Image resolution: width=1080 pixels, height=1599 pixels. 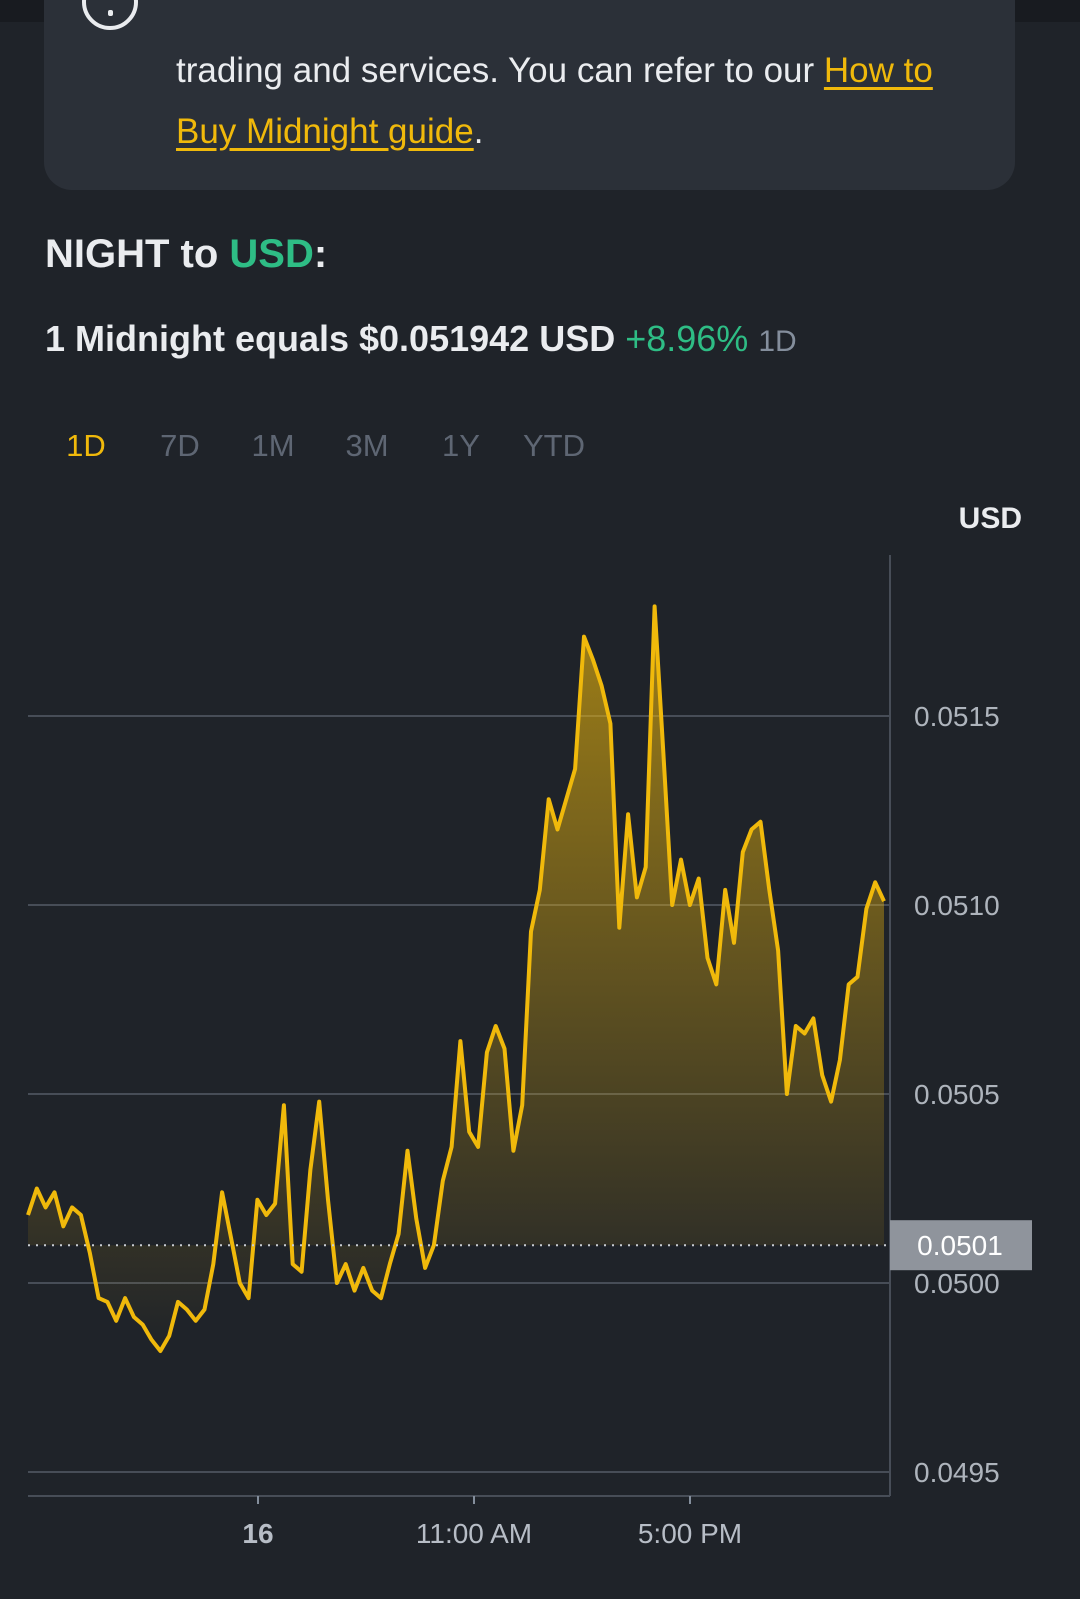 I want to click on base-asset: NIGHT, so click(x=107, y=254).